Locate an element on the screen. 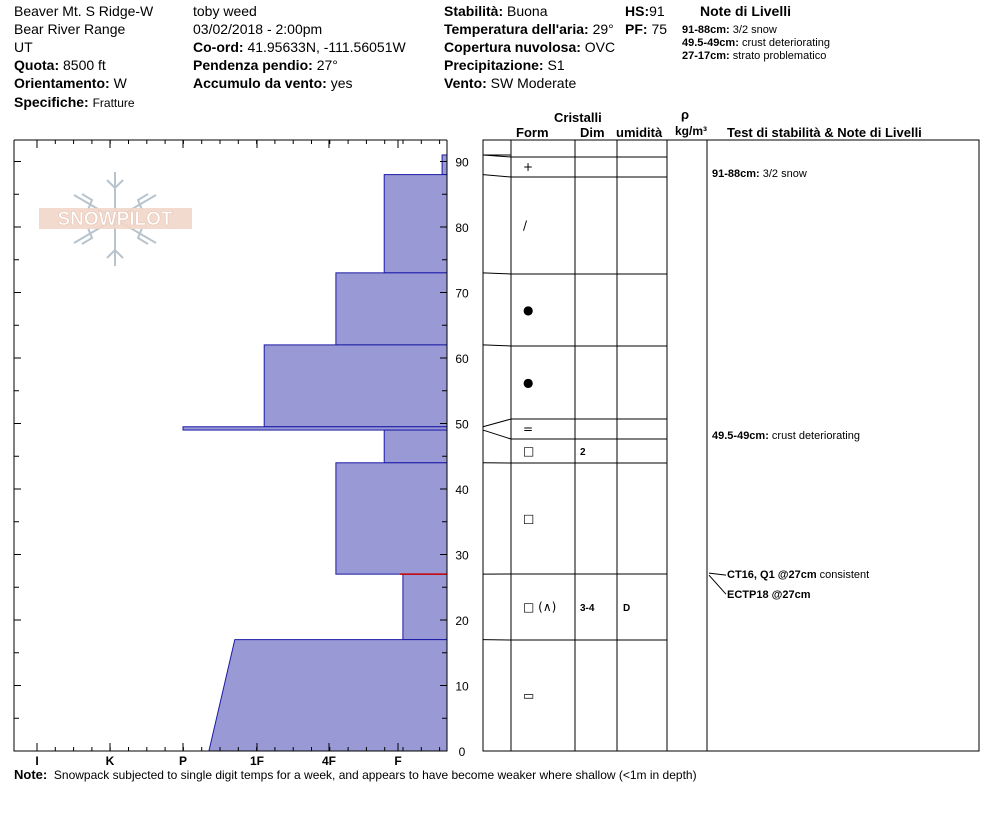 The width and height of the screenshot is (994, 840). aspect-label: Orientamento: is located at coordinates (62, 83).